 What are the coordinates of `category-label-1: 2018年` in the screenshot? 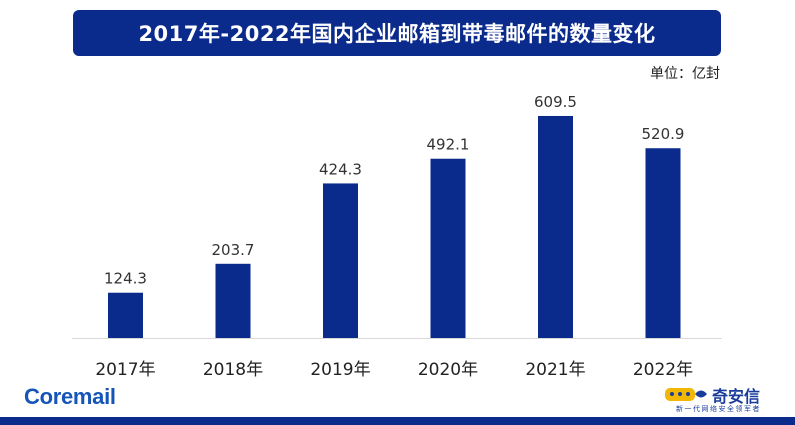 It's located at (233, 370).